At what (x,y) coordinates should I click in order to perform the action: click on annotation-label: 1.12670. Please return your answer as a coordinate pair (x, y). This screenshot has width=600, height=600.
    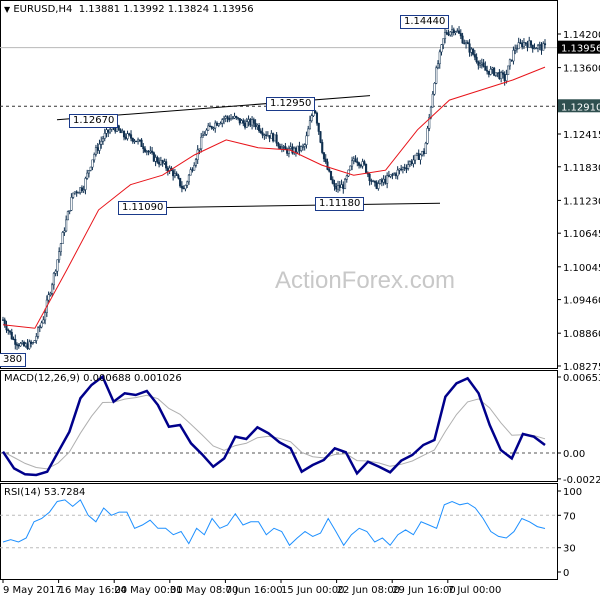
    Looking at the image, I should click on (94, 121).